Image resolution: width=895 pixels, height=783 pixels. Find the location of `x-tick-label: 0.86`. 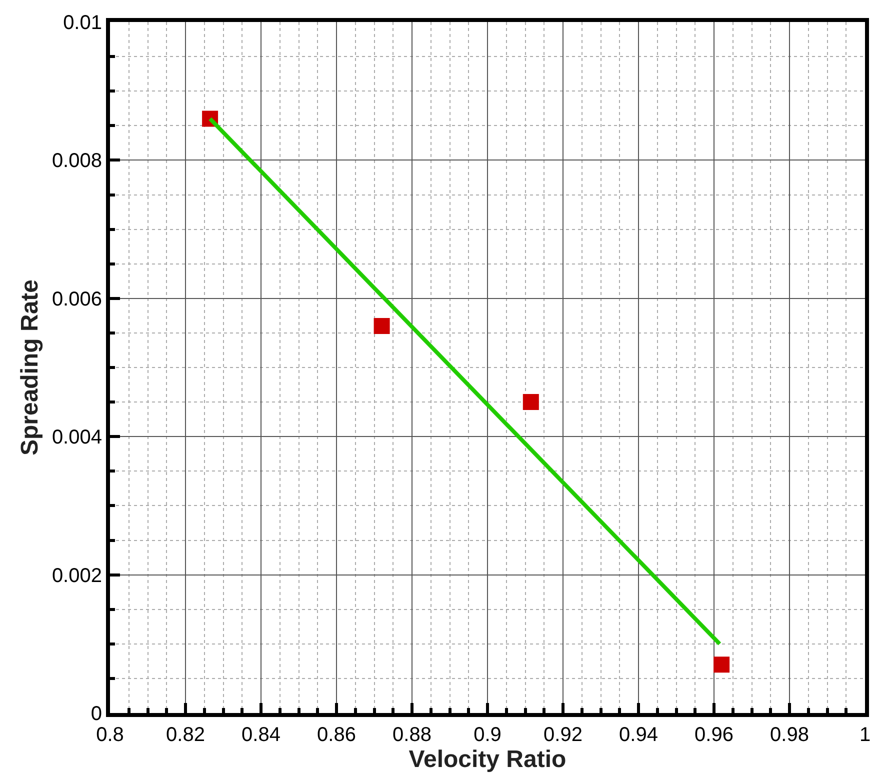

x-tick-label: 0.86 is located at coordinates (336, 735).